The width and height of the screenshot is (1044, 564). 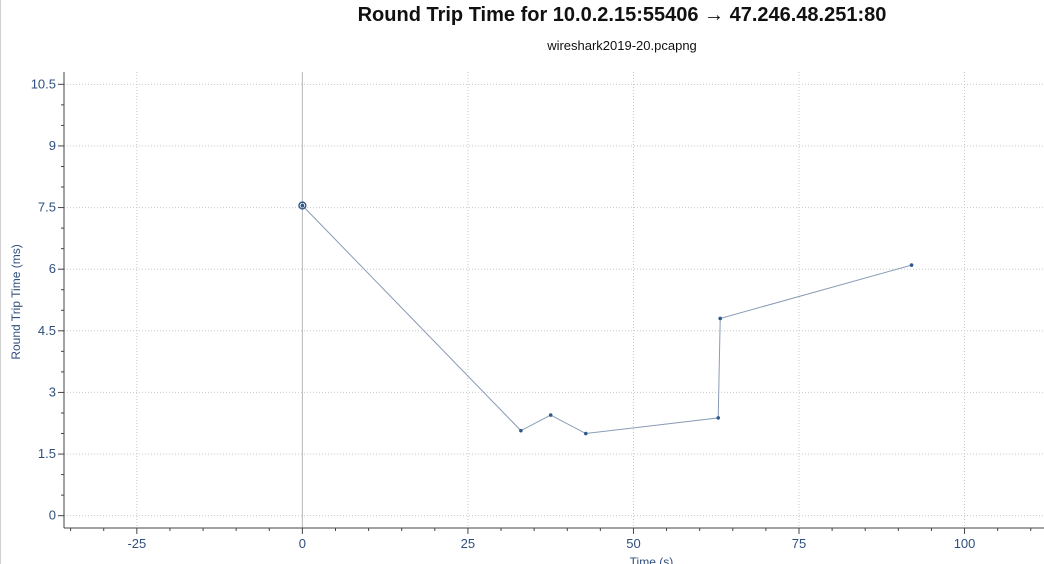 What do you see at coordinates (52, 145) in the screenshot?
I see `y-tick-label: 9` at bounding box center [52, 145].